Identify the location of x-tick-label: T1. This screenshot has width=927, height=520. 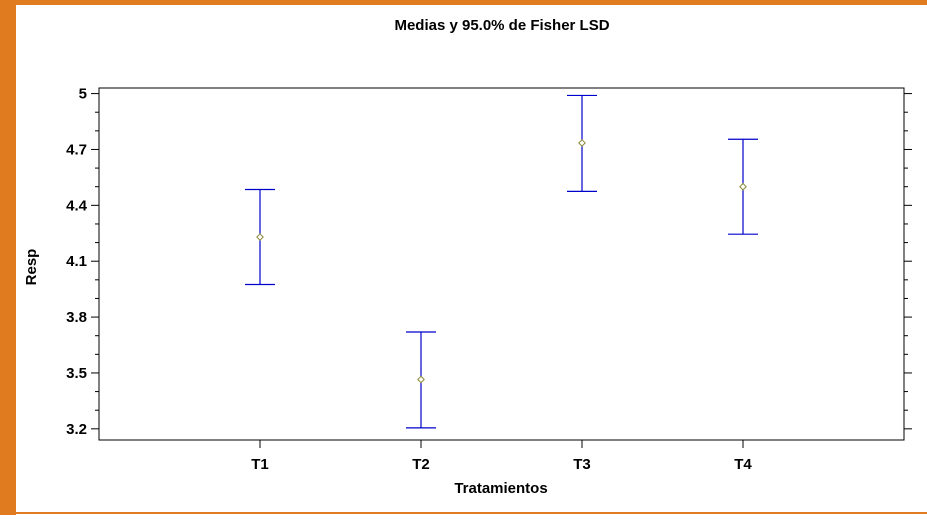
(260, 464).